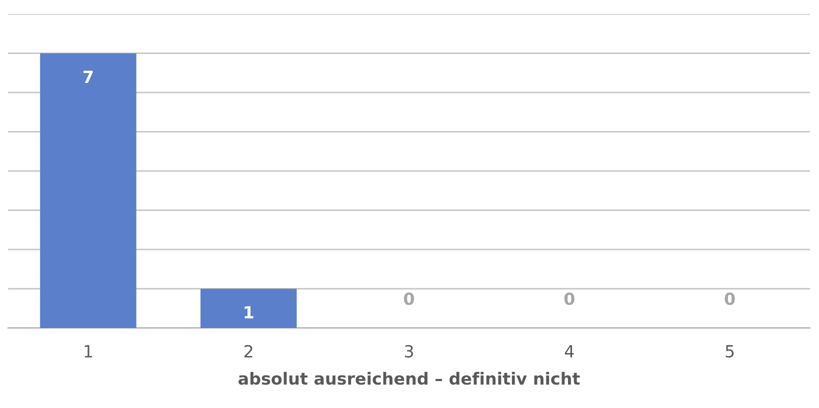 The height and width of the screenshot is (408, 819). What do you see at coordinates (248, 351) in the screenshot?
I see `x-tick-label: 2` at bounding box center [248, 351].